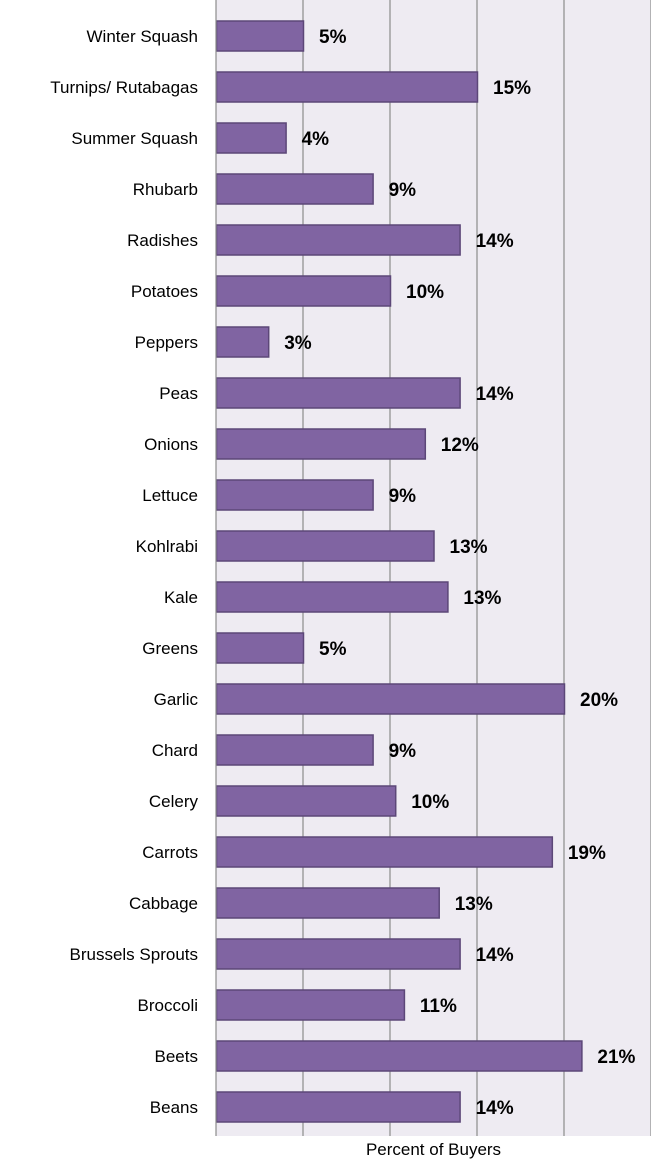 The image size is (651, 1161). What do you see at coordinates (134, 138) in the screenshot?
I see `category-label: Summer Squash` at bounding box center [134, 138].